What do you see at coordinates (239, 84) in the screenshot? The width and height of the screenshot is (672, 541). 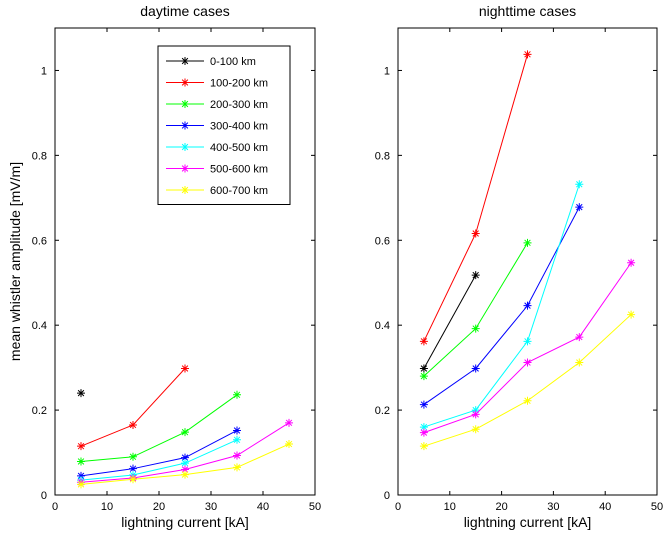 I see `legend-label: 100-200 km` at bounding box center [239, 84].